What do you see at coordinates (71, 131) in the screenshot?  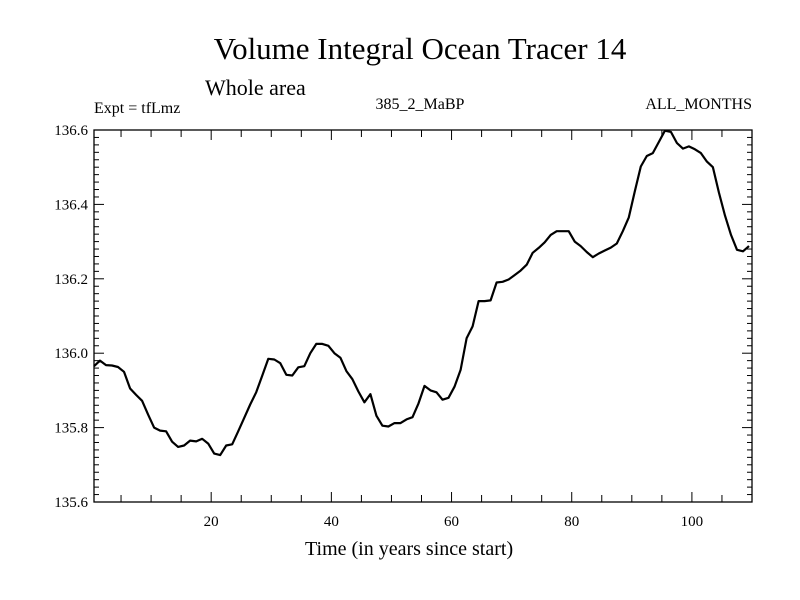 I see `y-tick-label: 136.6` at bounding box center [71, 131].